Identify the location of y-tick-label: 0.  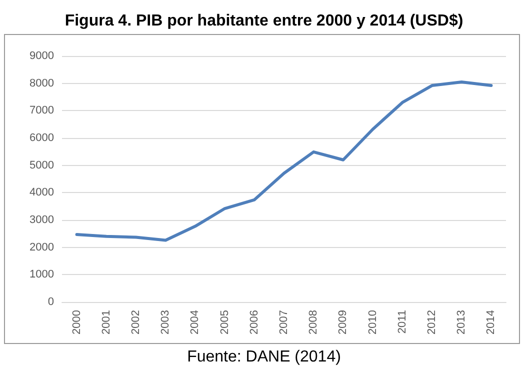
(51, 302).